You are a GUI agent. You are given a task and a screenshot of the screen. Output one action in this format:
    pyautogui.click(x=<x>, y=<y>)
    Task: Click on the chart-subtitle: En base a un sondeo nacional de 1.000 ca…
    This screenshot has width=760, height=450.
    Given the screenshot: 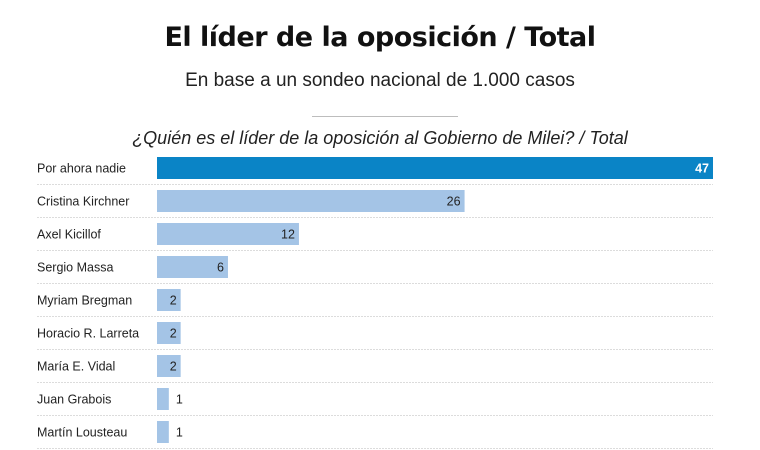 What is the action you would take?
    pyautogui.click(x=380, y=80)
    